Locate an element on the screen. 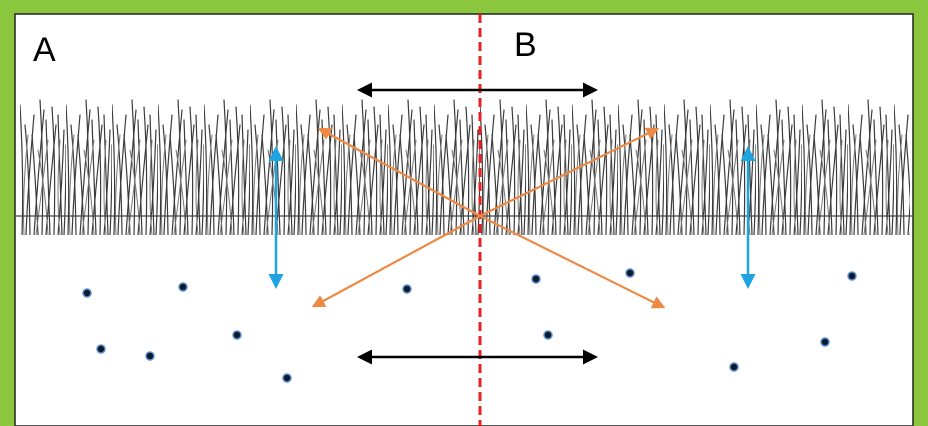 This screenshot has width=928, height=426. label-a: A is located at coordinates (44, 50).